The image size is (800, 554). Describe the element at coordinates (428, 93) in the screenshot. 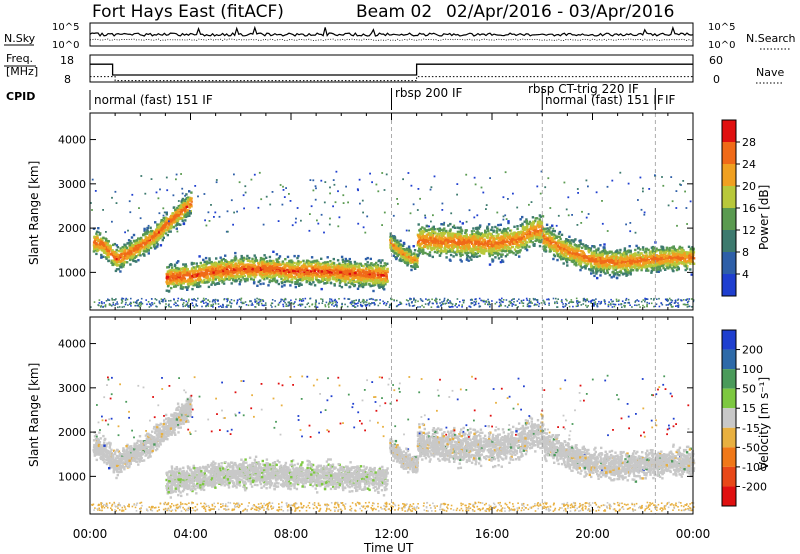

I see `cpid-segment-2: rbsp 200 IF` at that location.